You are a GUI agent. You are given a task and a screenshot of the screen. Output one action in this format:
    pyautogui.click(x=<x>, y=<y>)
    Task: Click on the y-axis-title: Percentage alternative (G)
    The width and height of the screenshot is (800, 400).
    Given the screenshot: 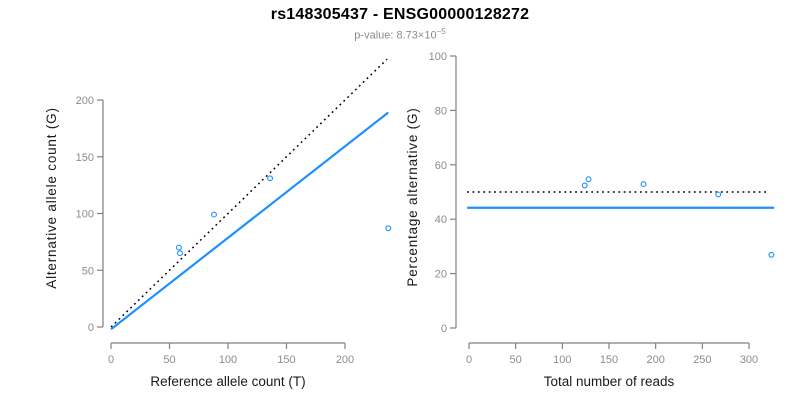 What is the action you would take?
    pyautogui.click(x=412, y=196)
    